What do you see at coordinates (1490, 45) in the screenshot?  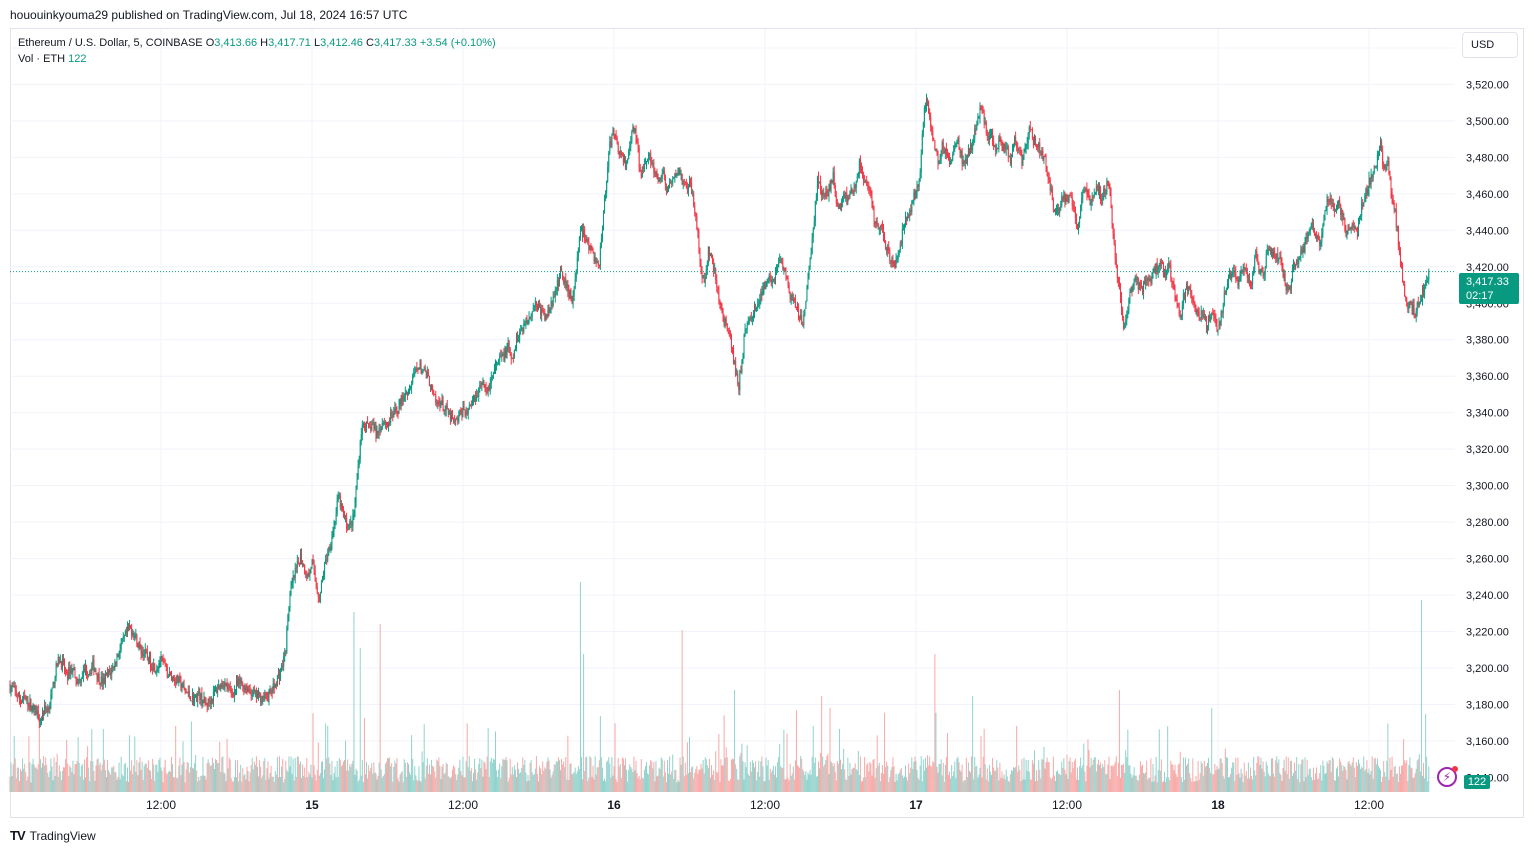 I see `currency-button: USD` at bounding box center [1490, 45].